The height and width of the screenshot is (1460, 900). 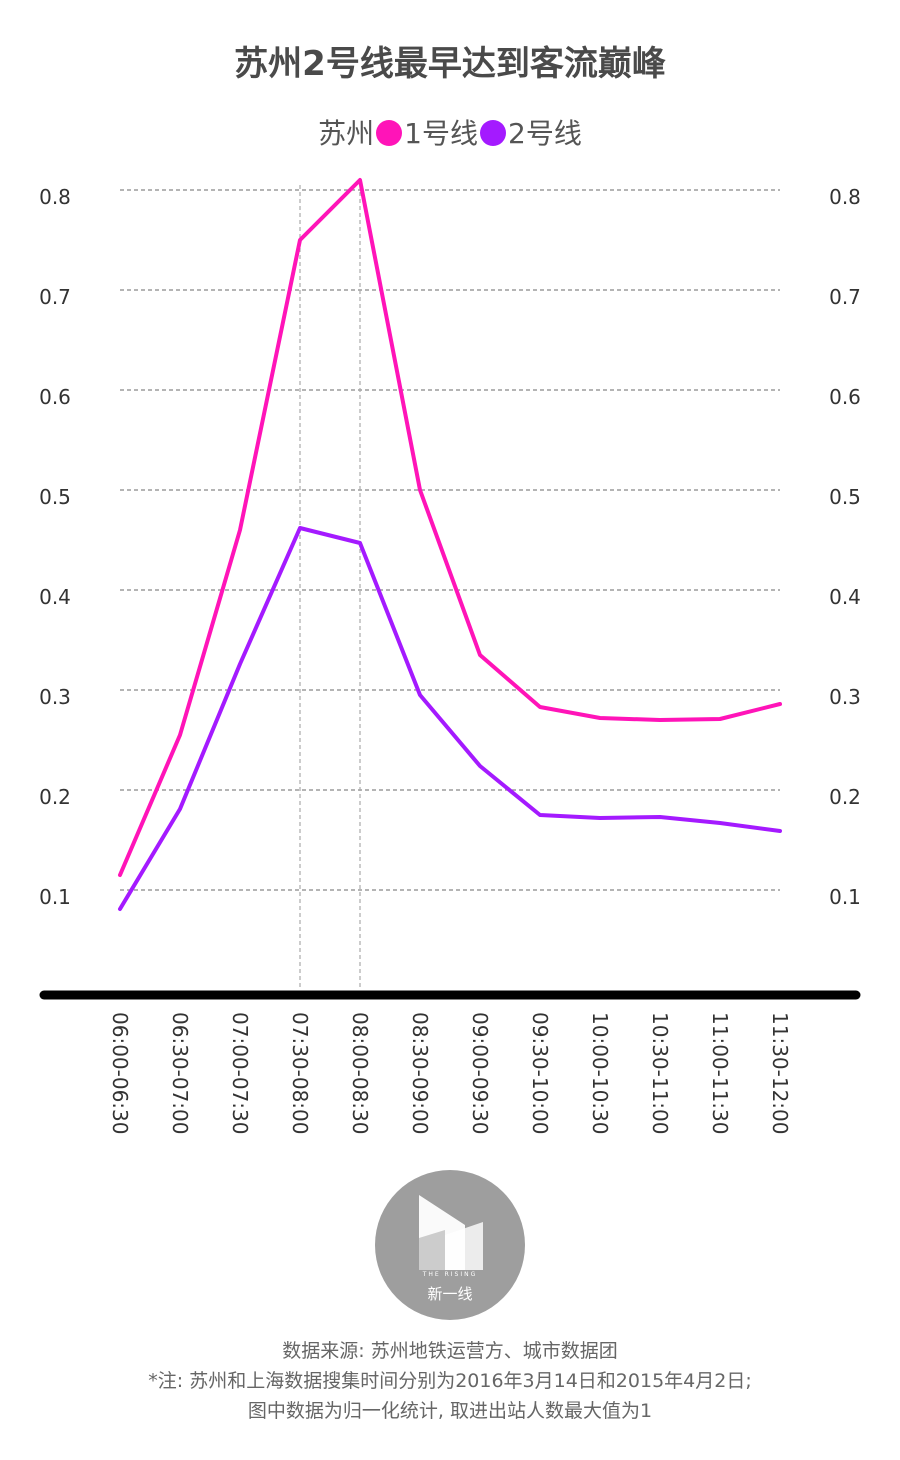 I want to click on x-tick-label: 08:30-09:00, so click(x=420, y=1073).